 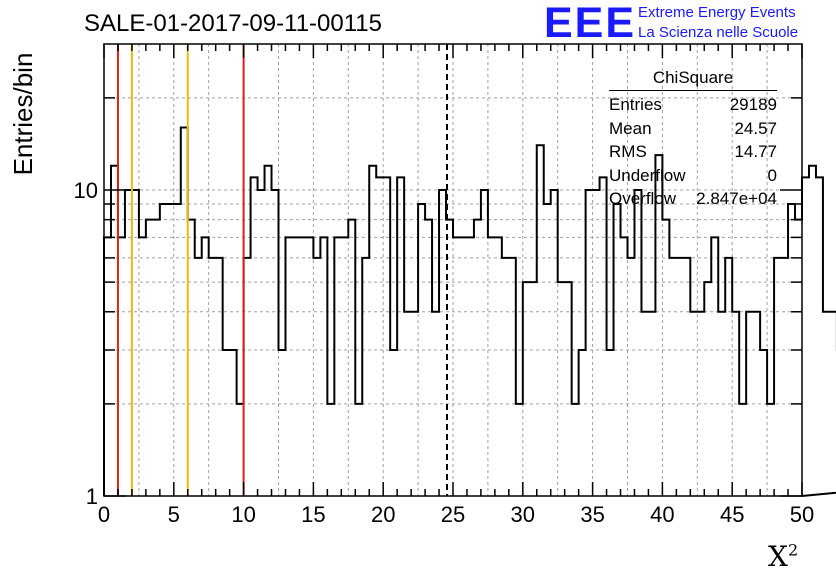 I want to click on chart-title: SALE-01-2017-09-11-00115, so click(x=233, y=23).